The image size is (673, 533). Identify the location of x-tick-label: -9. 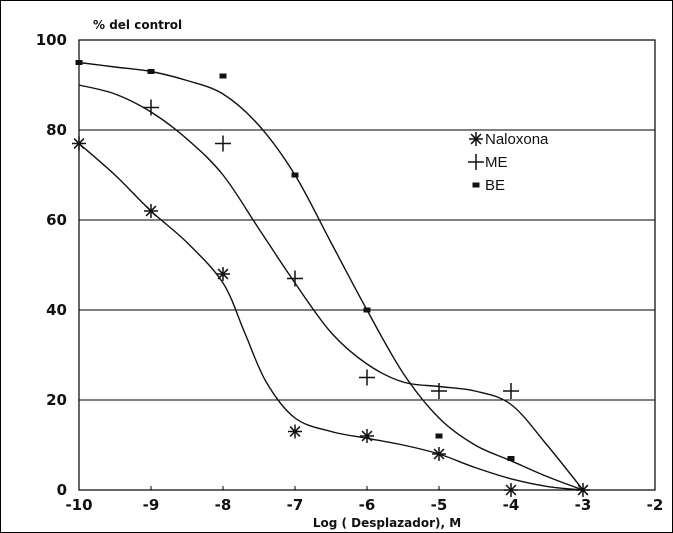
(151, 505).